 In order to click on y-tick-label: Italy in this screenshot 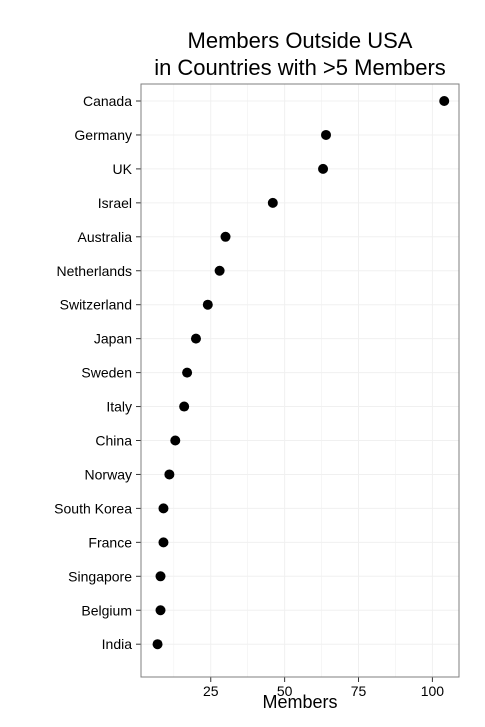, I will do `click(119, 407)`.